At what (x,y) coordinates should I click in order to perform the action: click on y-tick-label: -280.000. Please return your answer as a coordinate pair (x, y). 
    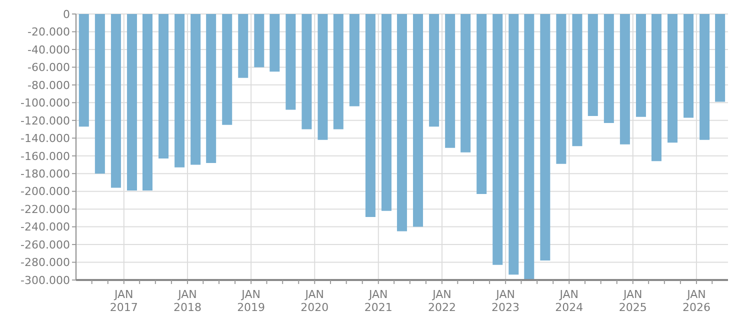
    Looking at the image, I should click on (45, 263).